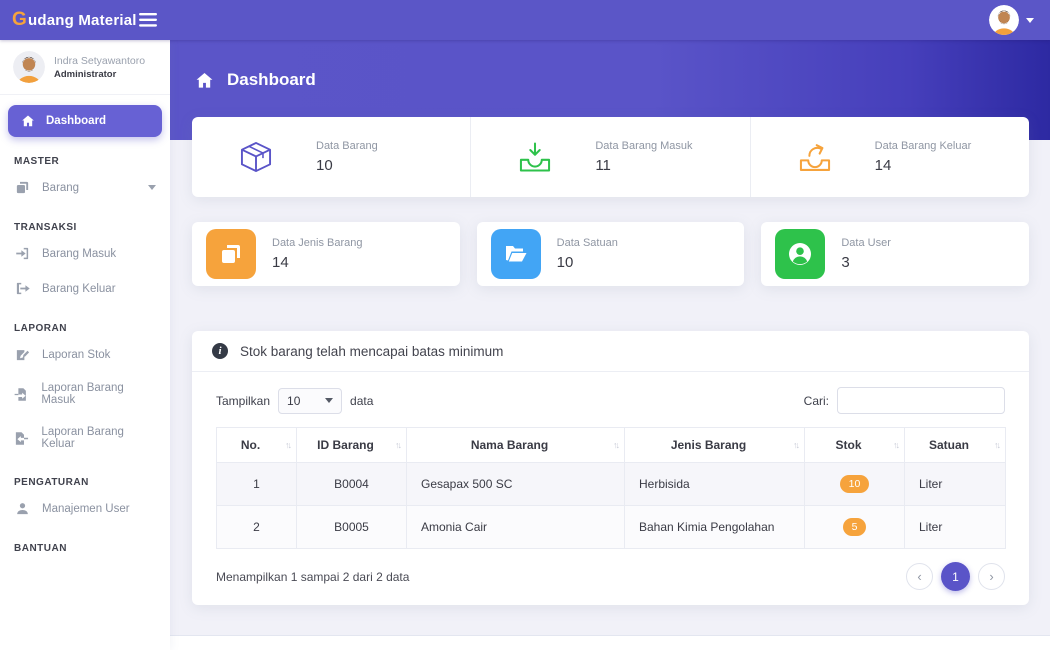  What do you see at coordinates (82, 20) in the screenshot?
I see `brand-text: udang Material` at bounding box center [82, 20].